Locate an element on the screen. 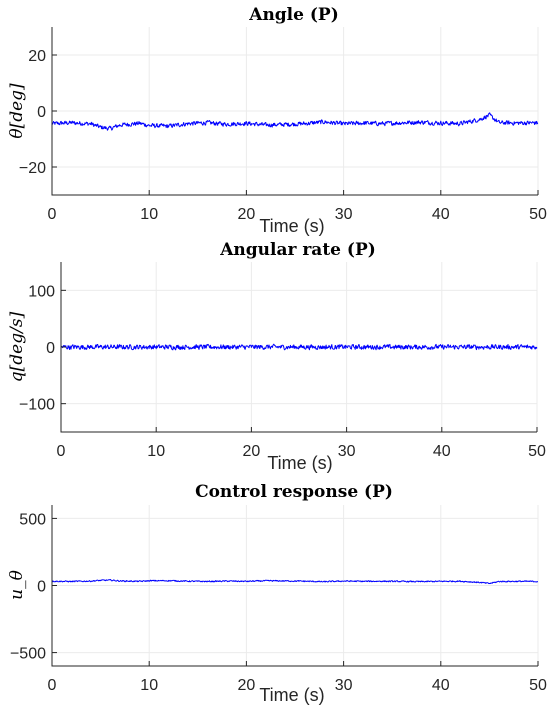 The width and height of the screenshot is (550, 712). angle-xtick-label: 20 is located at coordinates (247, 214).